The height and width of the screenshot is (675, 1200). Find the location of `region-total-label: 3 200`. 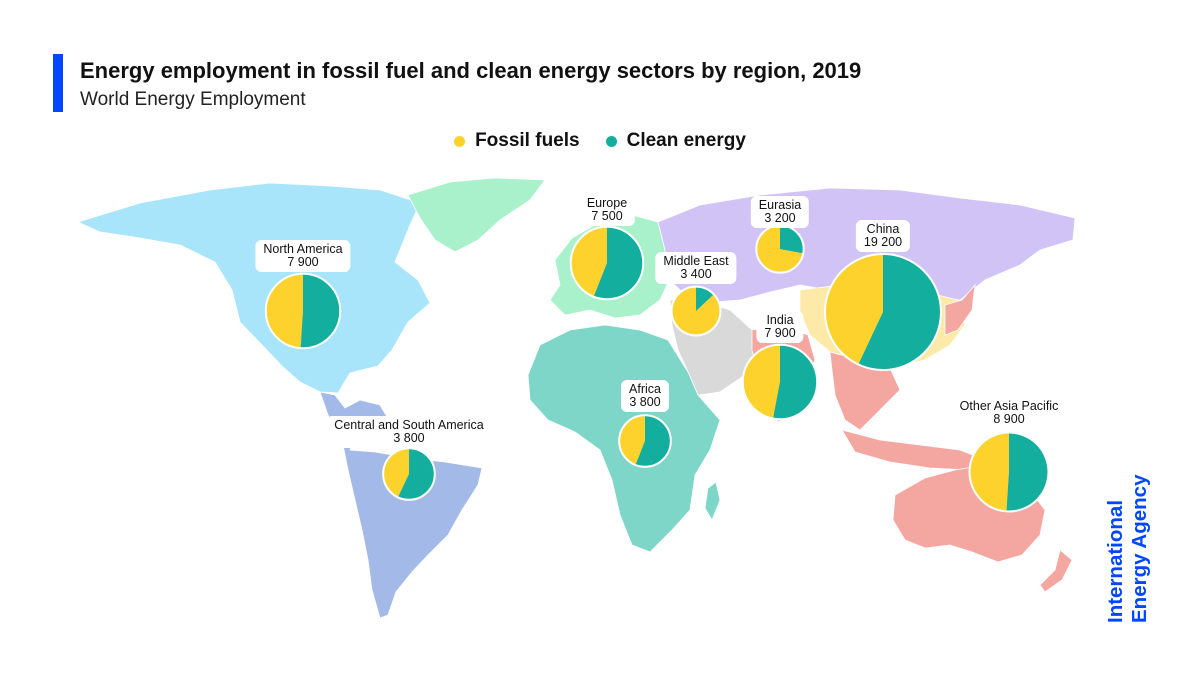

region-total-label: 3 200 is located at coordinates (780, 218).